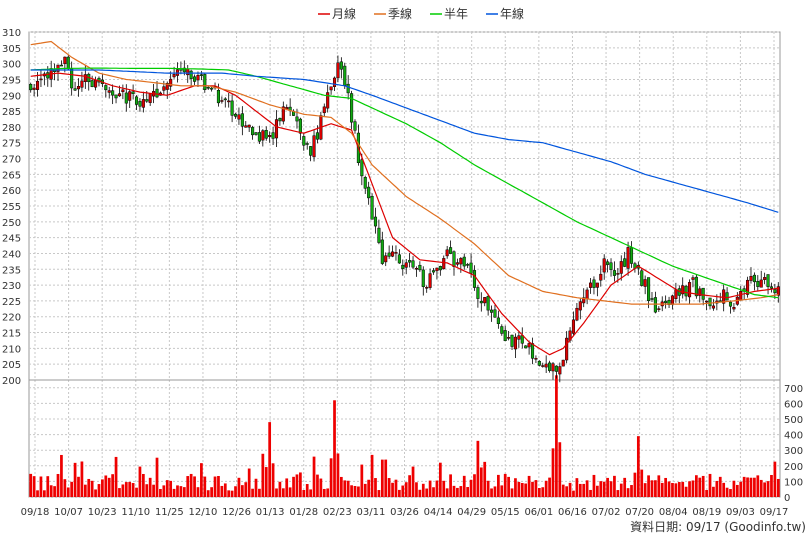  What do you see at coordinates (11, 302) in the screenshot?
I see `price-tick-label: 225` at bounding box center [11, 302].